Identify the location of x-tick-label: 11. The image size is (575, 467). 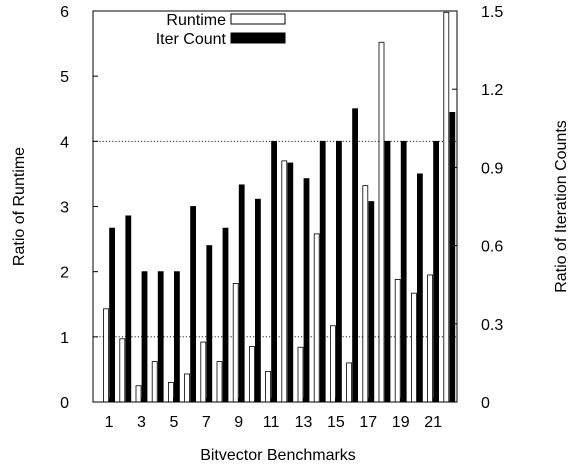
(271, 422).